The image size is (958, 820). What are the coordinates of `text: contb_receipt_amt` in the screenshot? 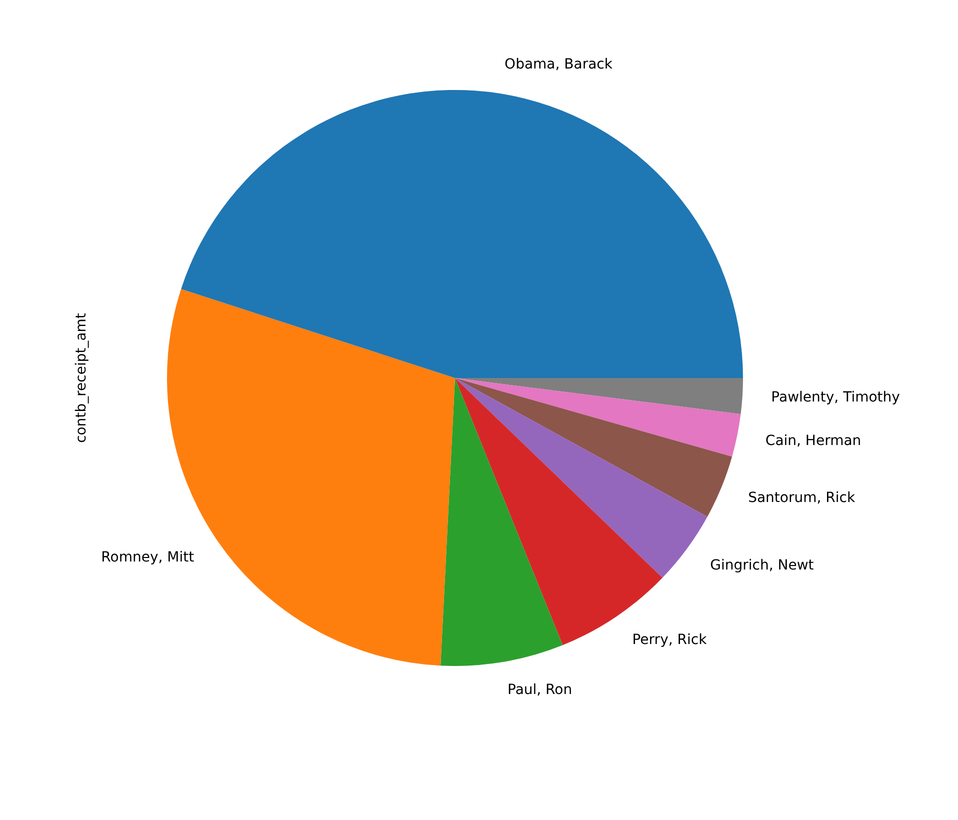 It's located at (82, 377).